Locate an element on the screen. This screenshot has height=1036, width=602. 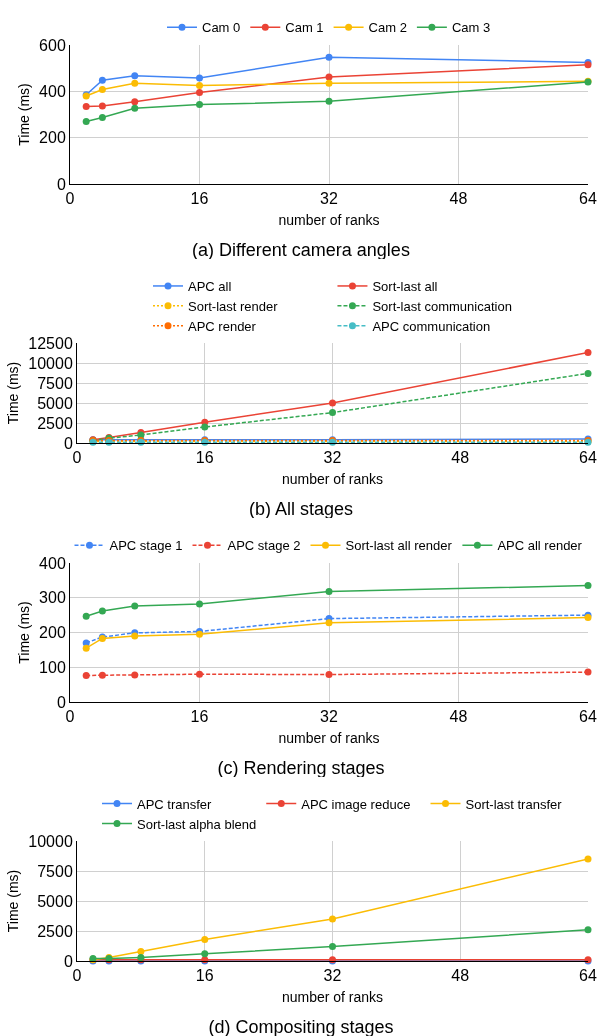
legend-label: Cam 1 is located at coordinates (304, 28).